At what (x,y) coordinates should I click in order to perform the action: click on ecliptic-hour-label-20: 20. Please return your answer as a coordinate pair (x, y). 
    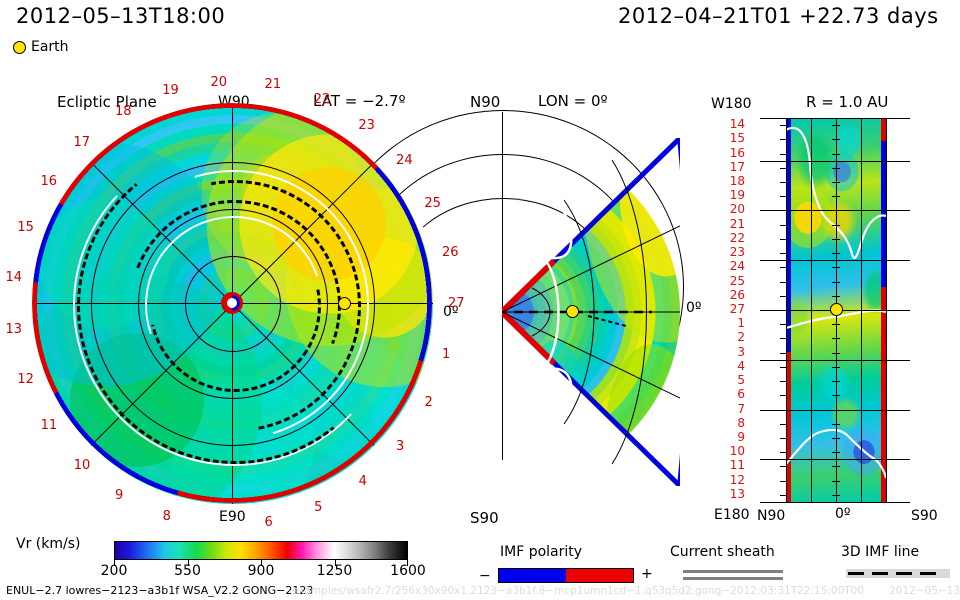
    Looking at the image, I should click on (219, 82).